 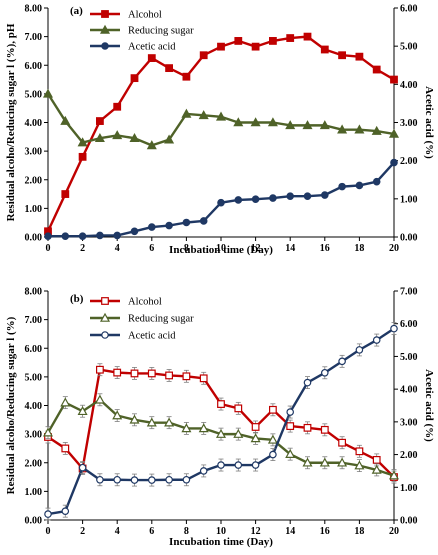 I want to click on y2-tick-label: 2.00, so click(x=409, y=455).